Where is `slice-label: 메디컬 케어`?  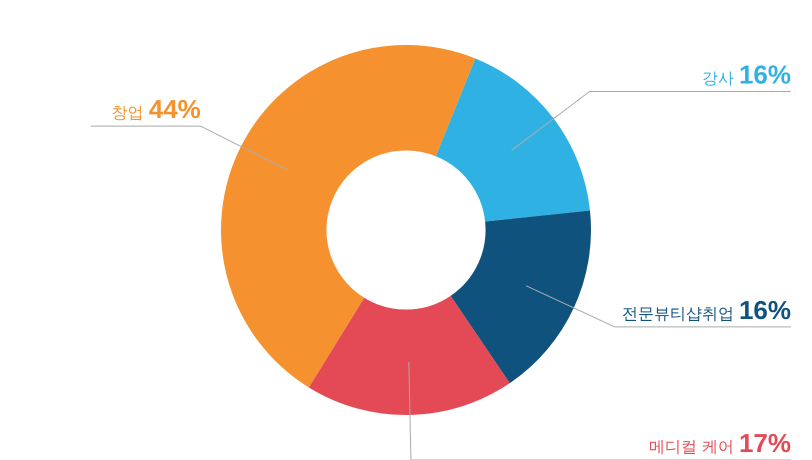 slice-label: 메디컬 케어 is located at coordinates (693, 446).